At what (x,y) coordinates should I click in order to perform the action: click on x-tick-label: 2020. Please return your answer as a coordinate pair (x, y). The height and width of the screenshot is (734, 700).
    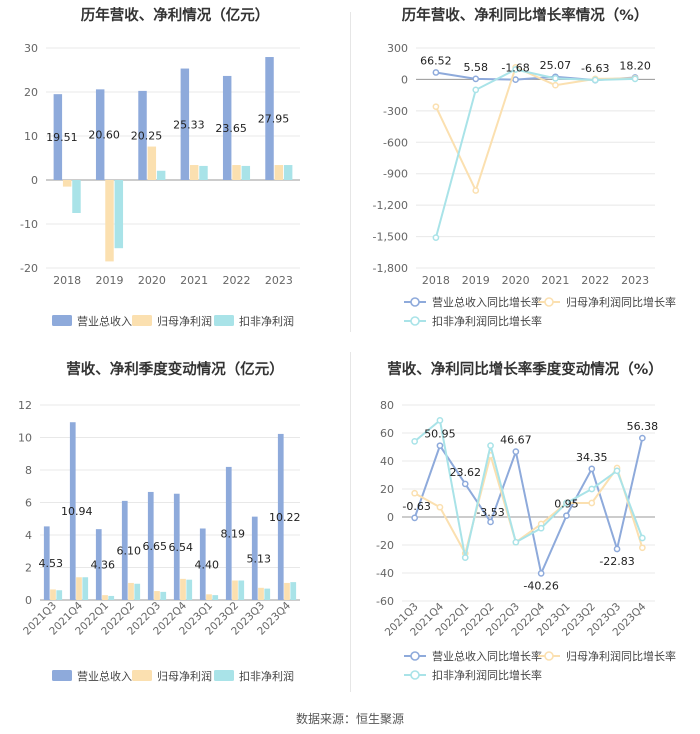
    Looking at the image, I should click on (152, 280).